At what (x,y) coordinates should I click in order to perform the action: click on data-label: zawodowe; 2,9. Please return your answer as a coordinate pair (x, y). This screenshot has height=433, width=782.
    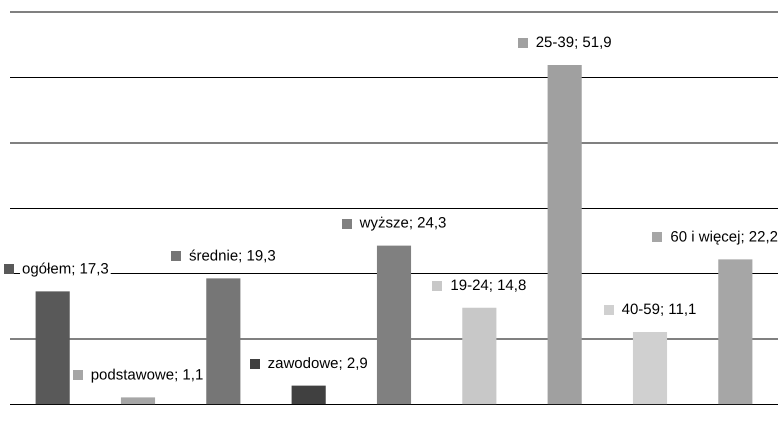
    Looking at the image, I should click on (318, 363).